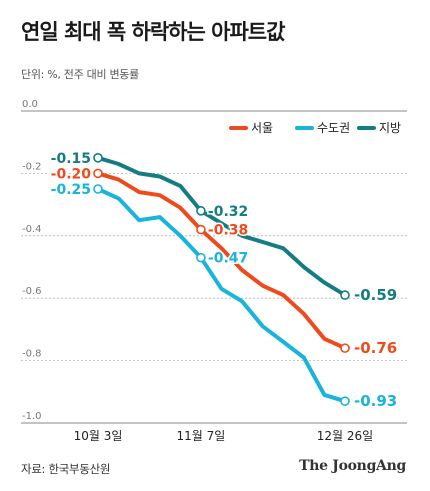 The width and height of the screenshot is (430, 491). Describe the element at coordinates (71, 190) in the screenshot. I see `data-label: -0.25` at that location.